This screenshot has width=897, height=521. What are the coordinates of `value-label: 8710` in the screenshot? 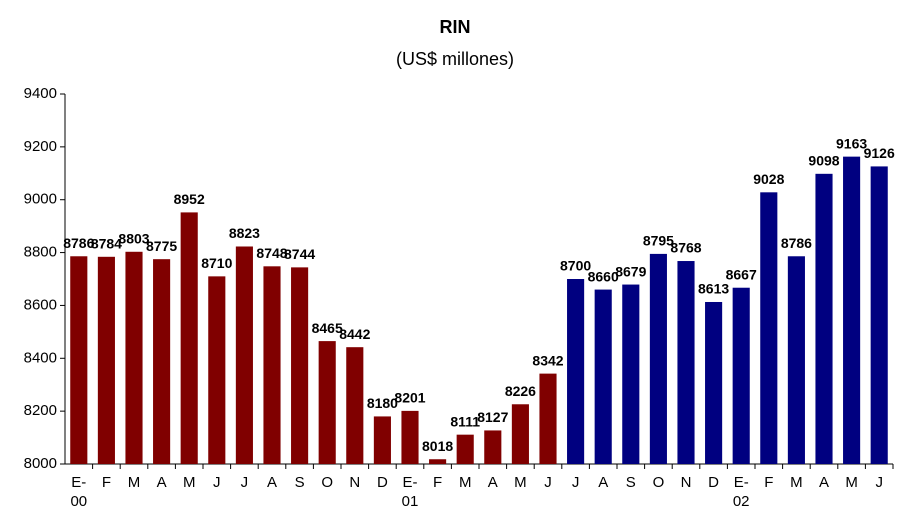 It's located at (216, 263).